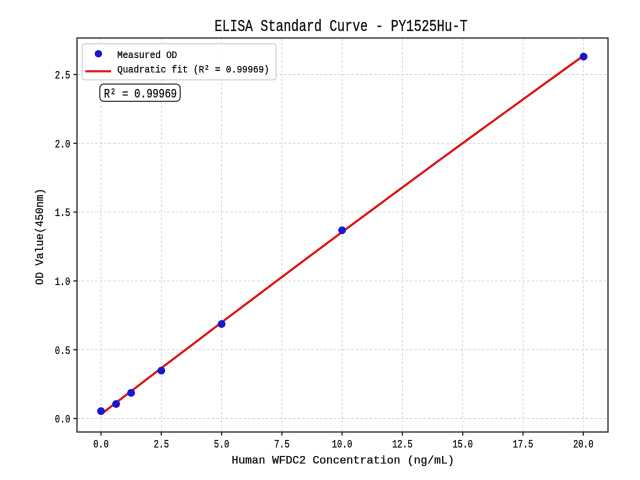  I want to click on svg-text: R² = 0.99969, so click(140, 94).